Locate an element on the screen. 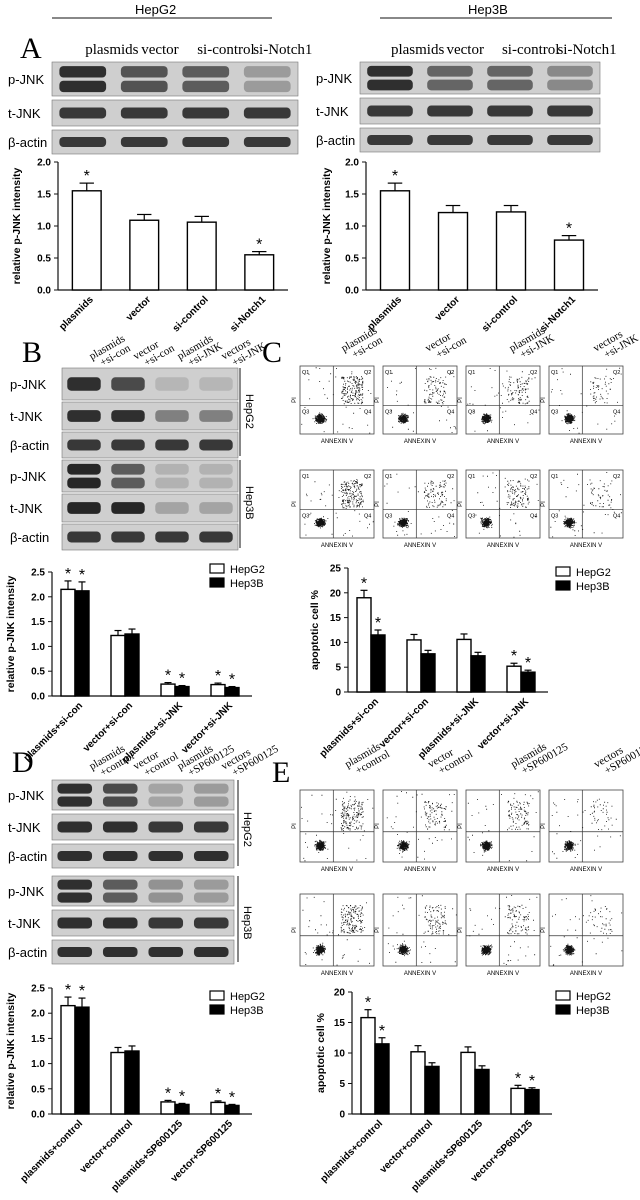  c-lane-label: vectors+si-JNK is located at coordinates (615, 343).